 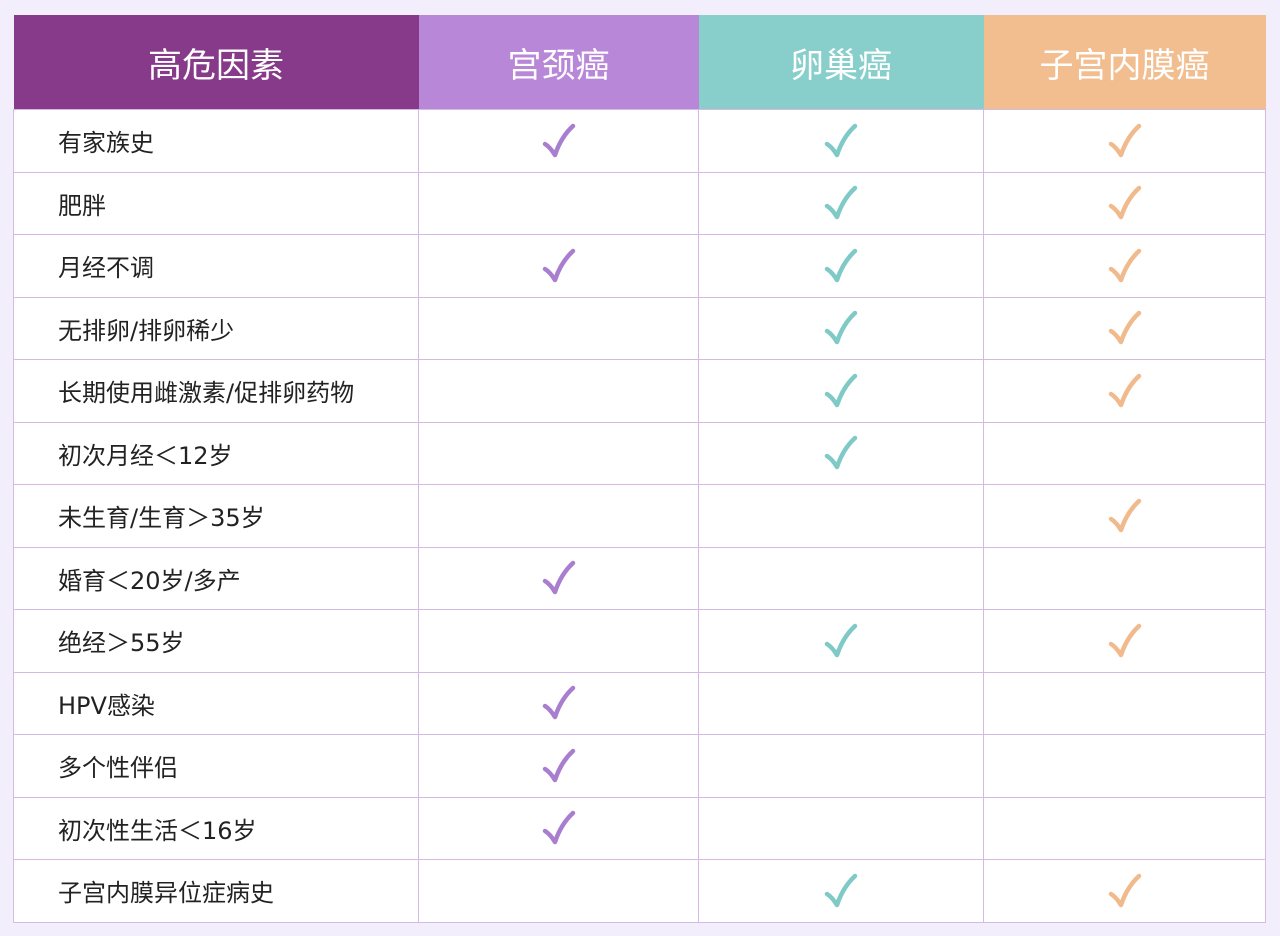 What do you see at coordinates (216, 766) in the screenshot?
I see `risk-factor-label: 多个性伴侣` at bounding box center [216, 766].